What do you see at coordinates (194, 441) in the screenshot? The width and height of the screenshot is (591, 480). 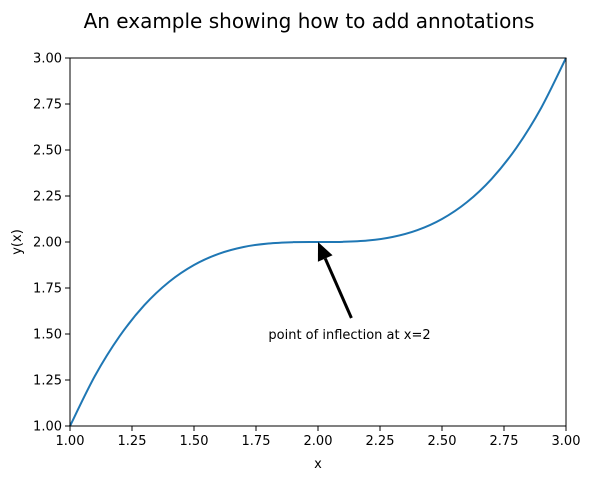 I see `x-tick-label-2: 1.50` at bounding box center [194, 441].